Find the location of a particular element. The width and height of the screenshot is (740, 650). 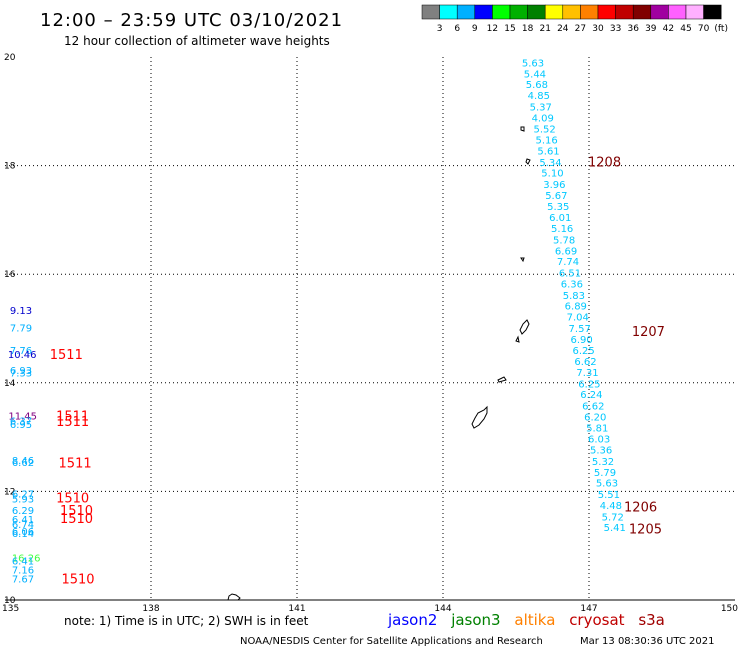

guam-island-outline is located at coordinates (479, 417).